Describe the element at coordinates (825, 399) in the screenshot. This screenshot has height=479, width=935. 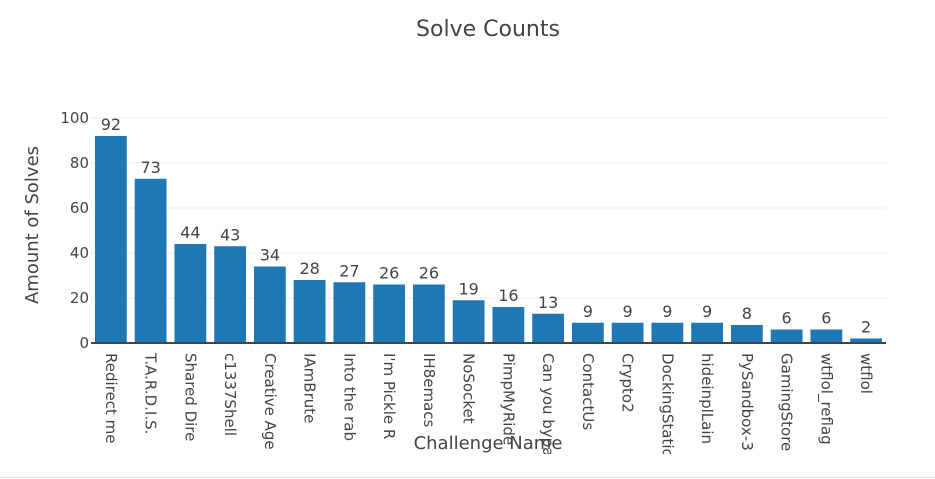
I see `x-tick-label: wtflol_reflag` at that location.